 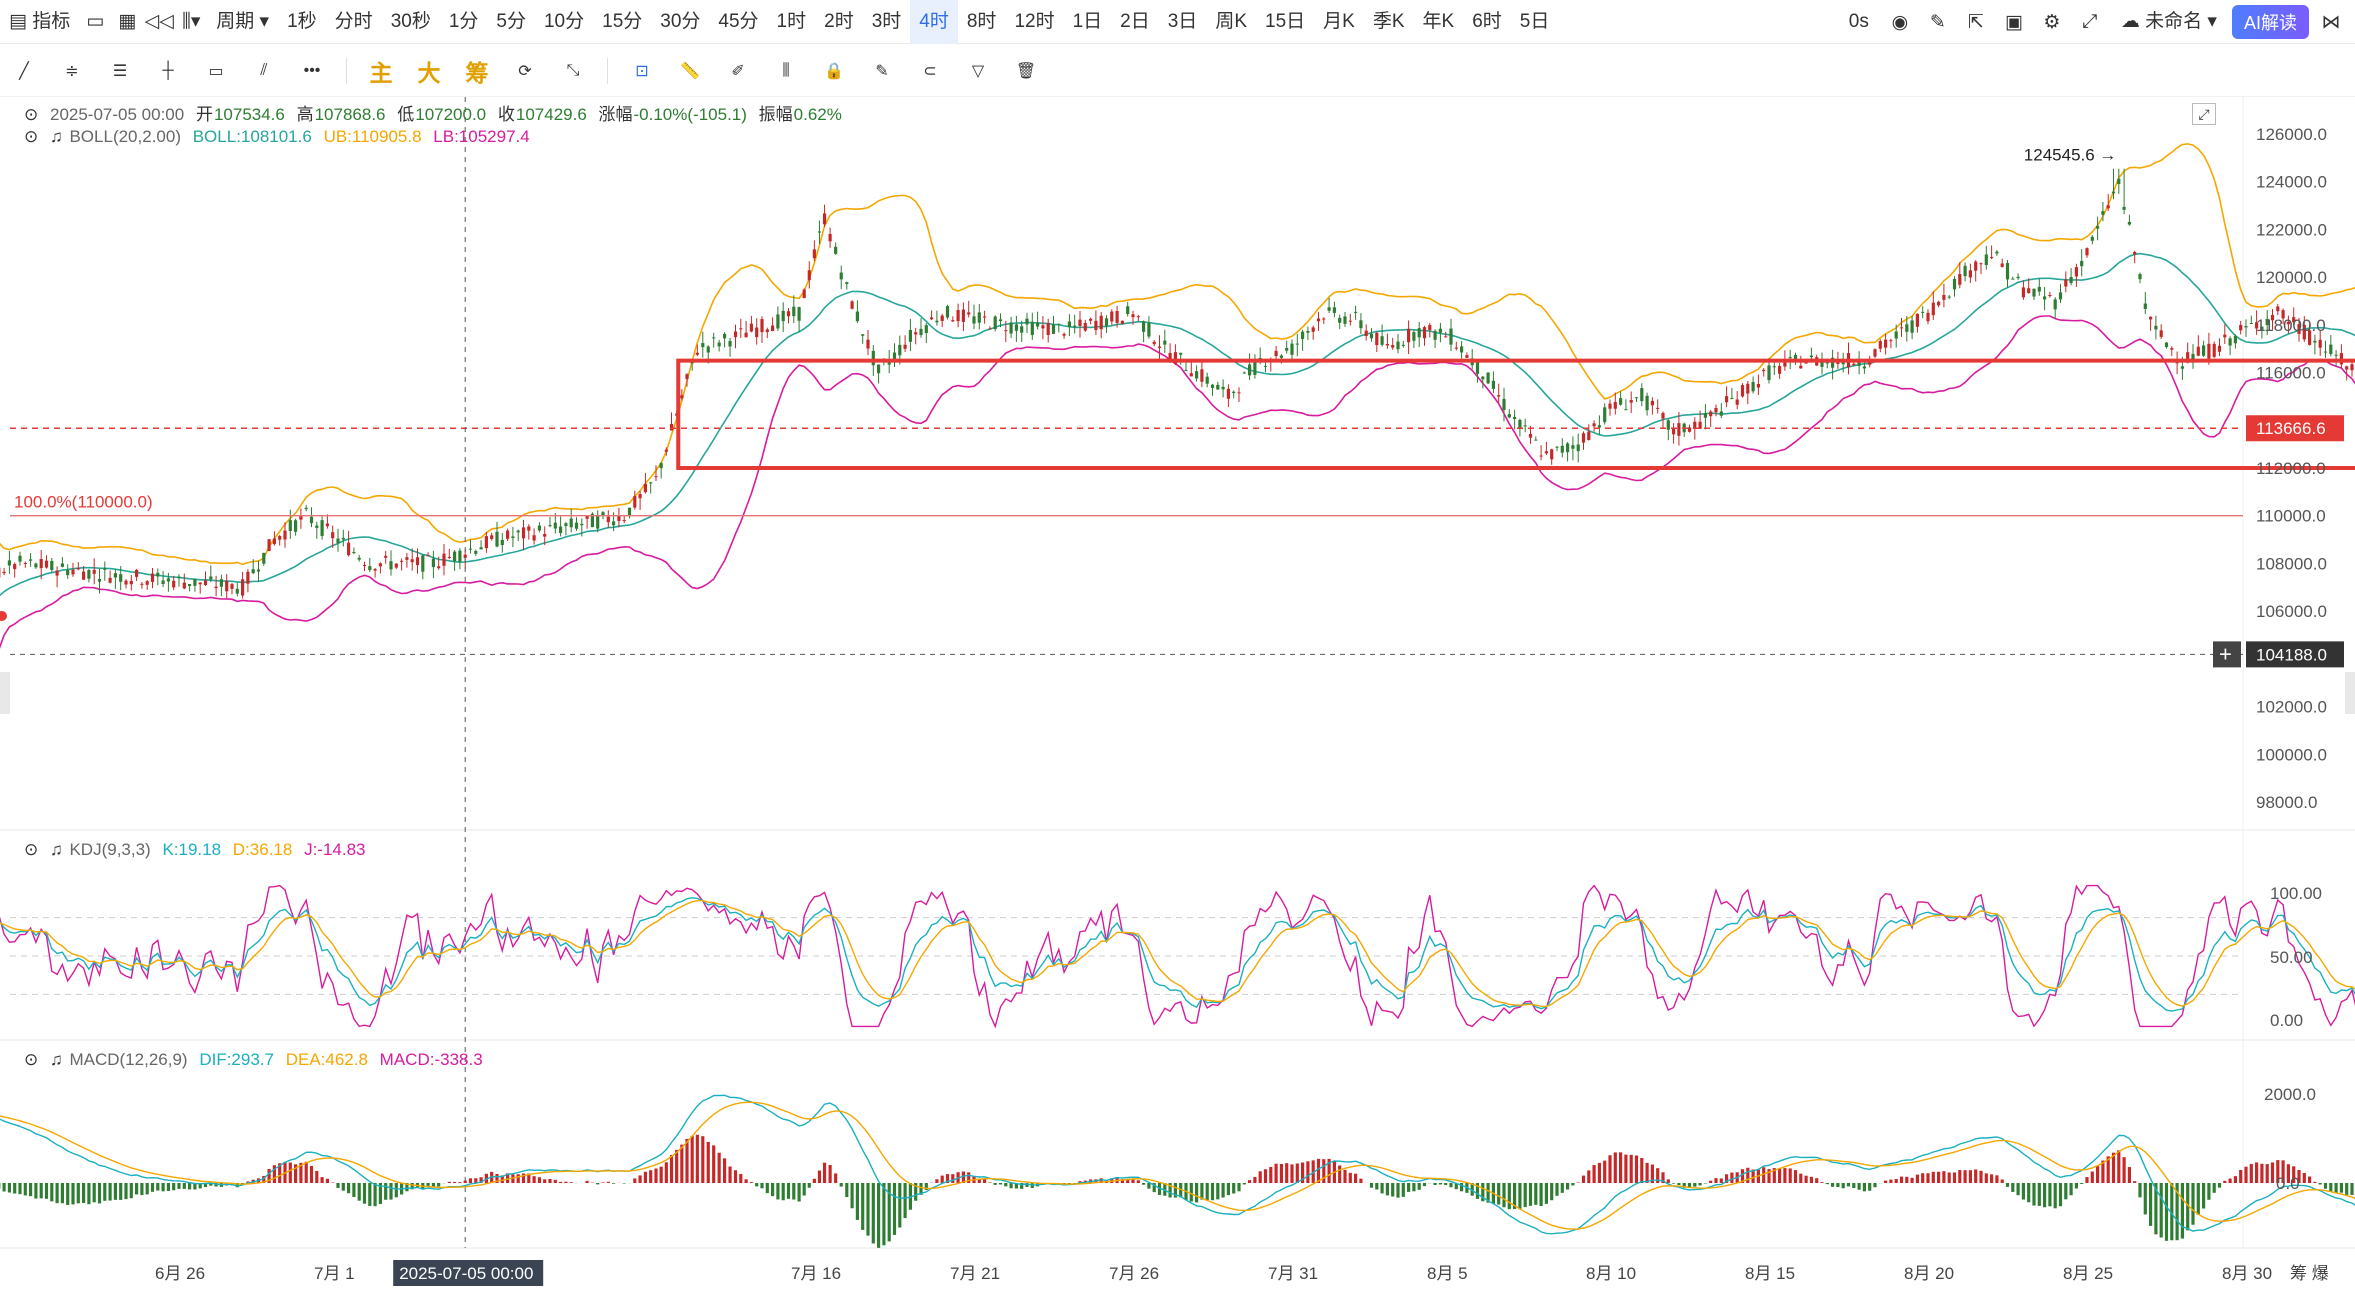 What do you see at coordinates (353, 21) in the screenshot?
I see `period-1: 分时` at bounding box center [353, 21].